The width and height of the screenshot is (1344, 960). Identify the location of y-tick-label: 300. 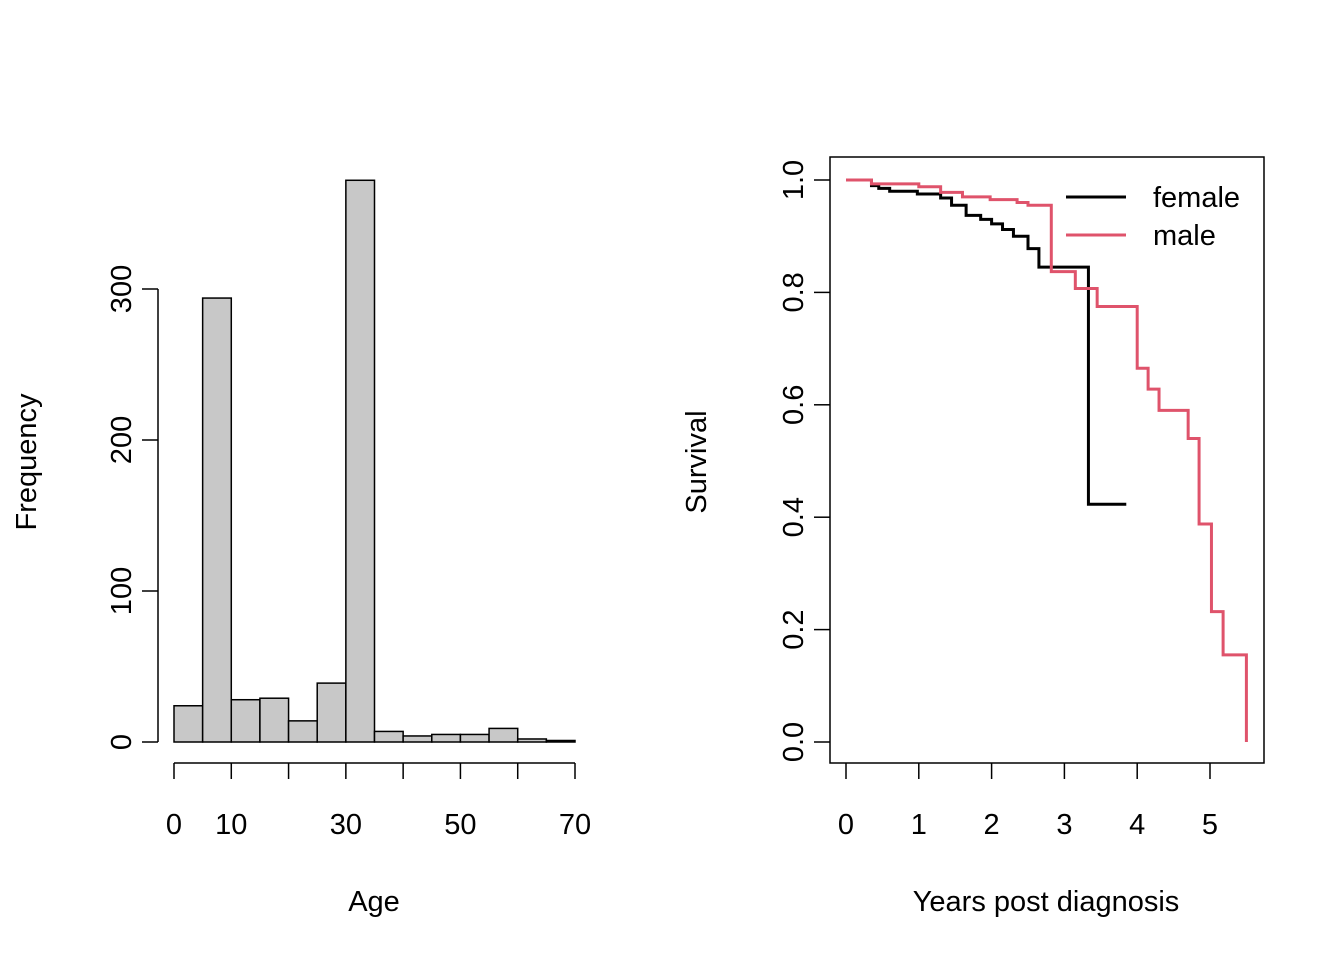
(122, 289).